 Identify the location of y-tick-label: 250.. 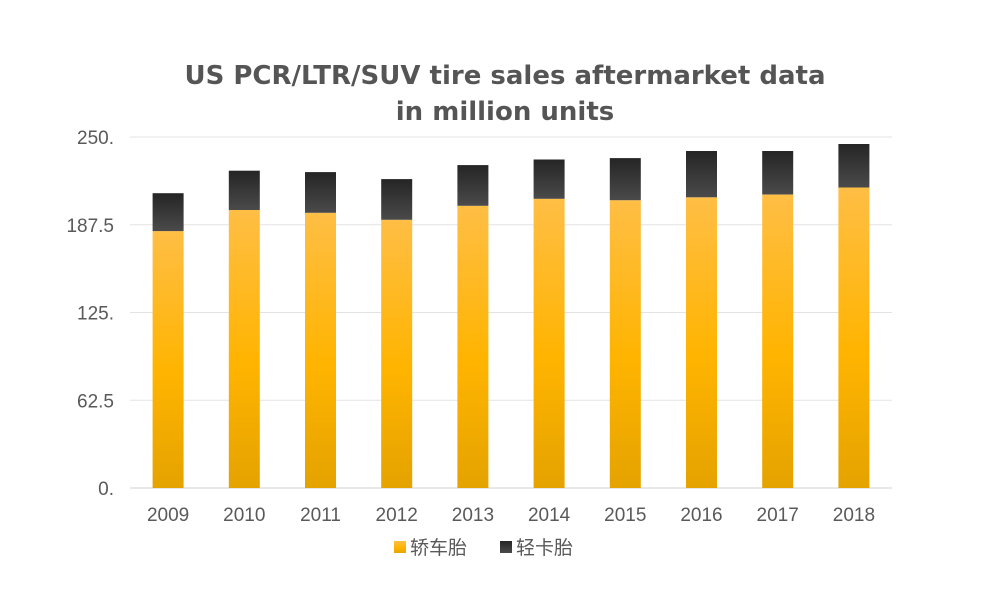
(95, 138).